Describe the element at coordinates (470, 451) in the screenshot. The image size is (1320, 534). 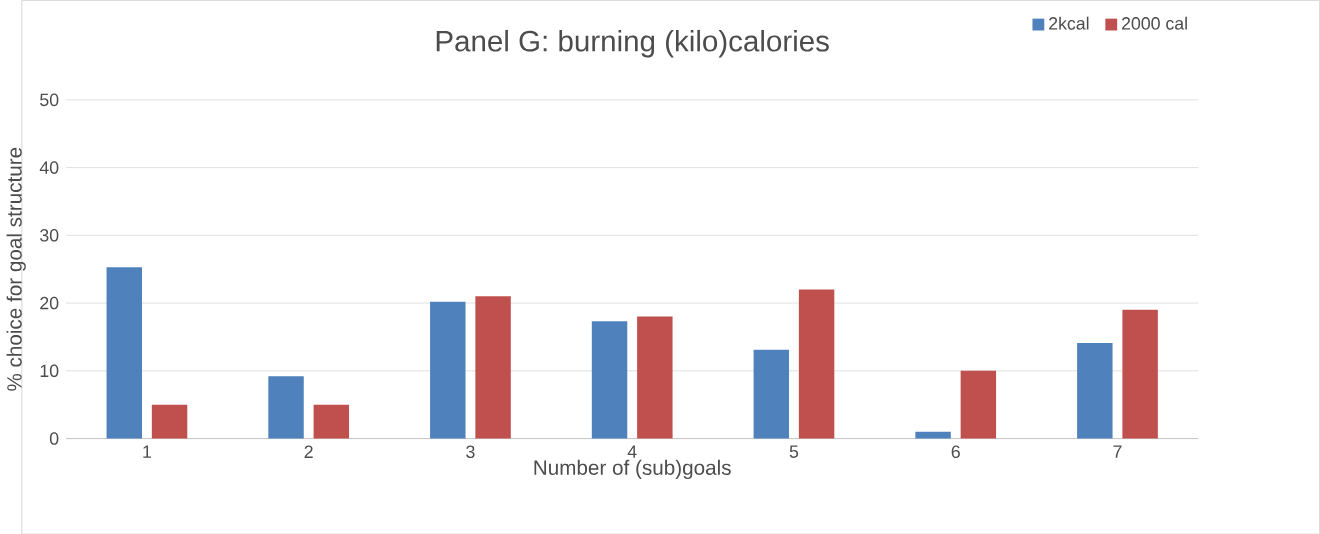
I see `x-tick-label: 3` at that location.